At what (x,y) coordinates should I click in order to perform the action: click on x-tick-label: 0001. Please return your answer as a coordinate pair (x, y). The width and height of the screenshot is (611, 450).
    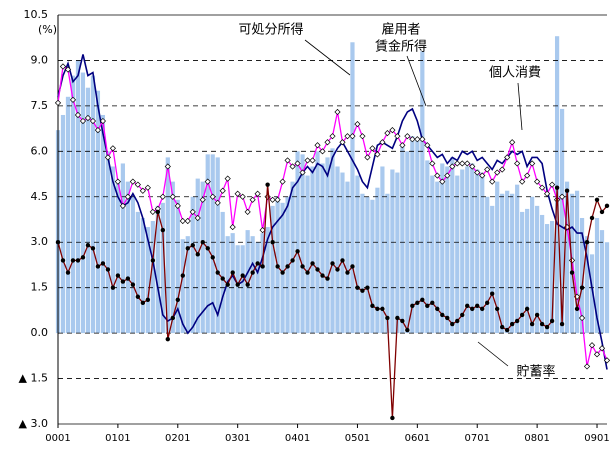
    Looking at the image, I should click on (57, 438).